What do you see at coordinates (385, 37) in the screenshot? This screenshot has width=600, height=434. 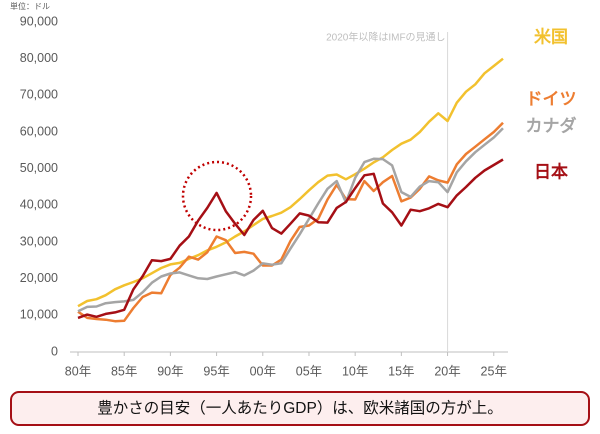 I see `forecast-annotation: 2020年以降はIMFの見通し` at bounding box center [385, 37].